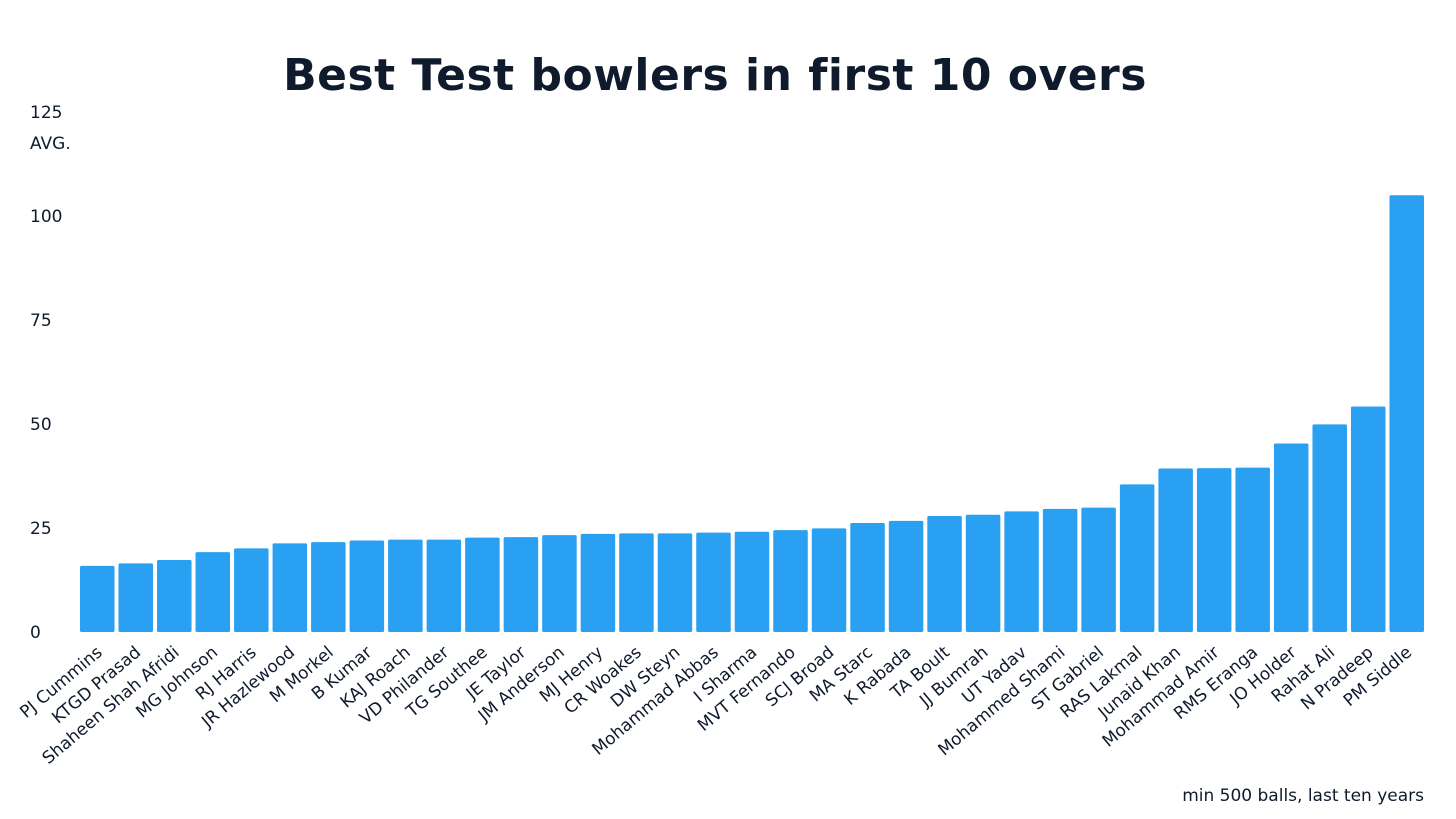 Image resolution: width=1456 pixels, height=819 pixels. I want to click on y-tick-label: 125, so click(46, 113).